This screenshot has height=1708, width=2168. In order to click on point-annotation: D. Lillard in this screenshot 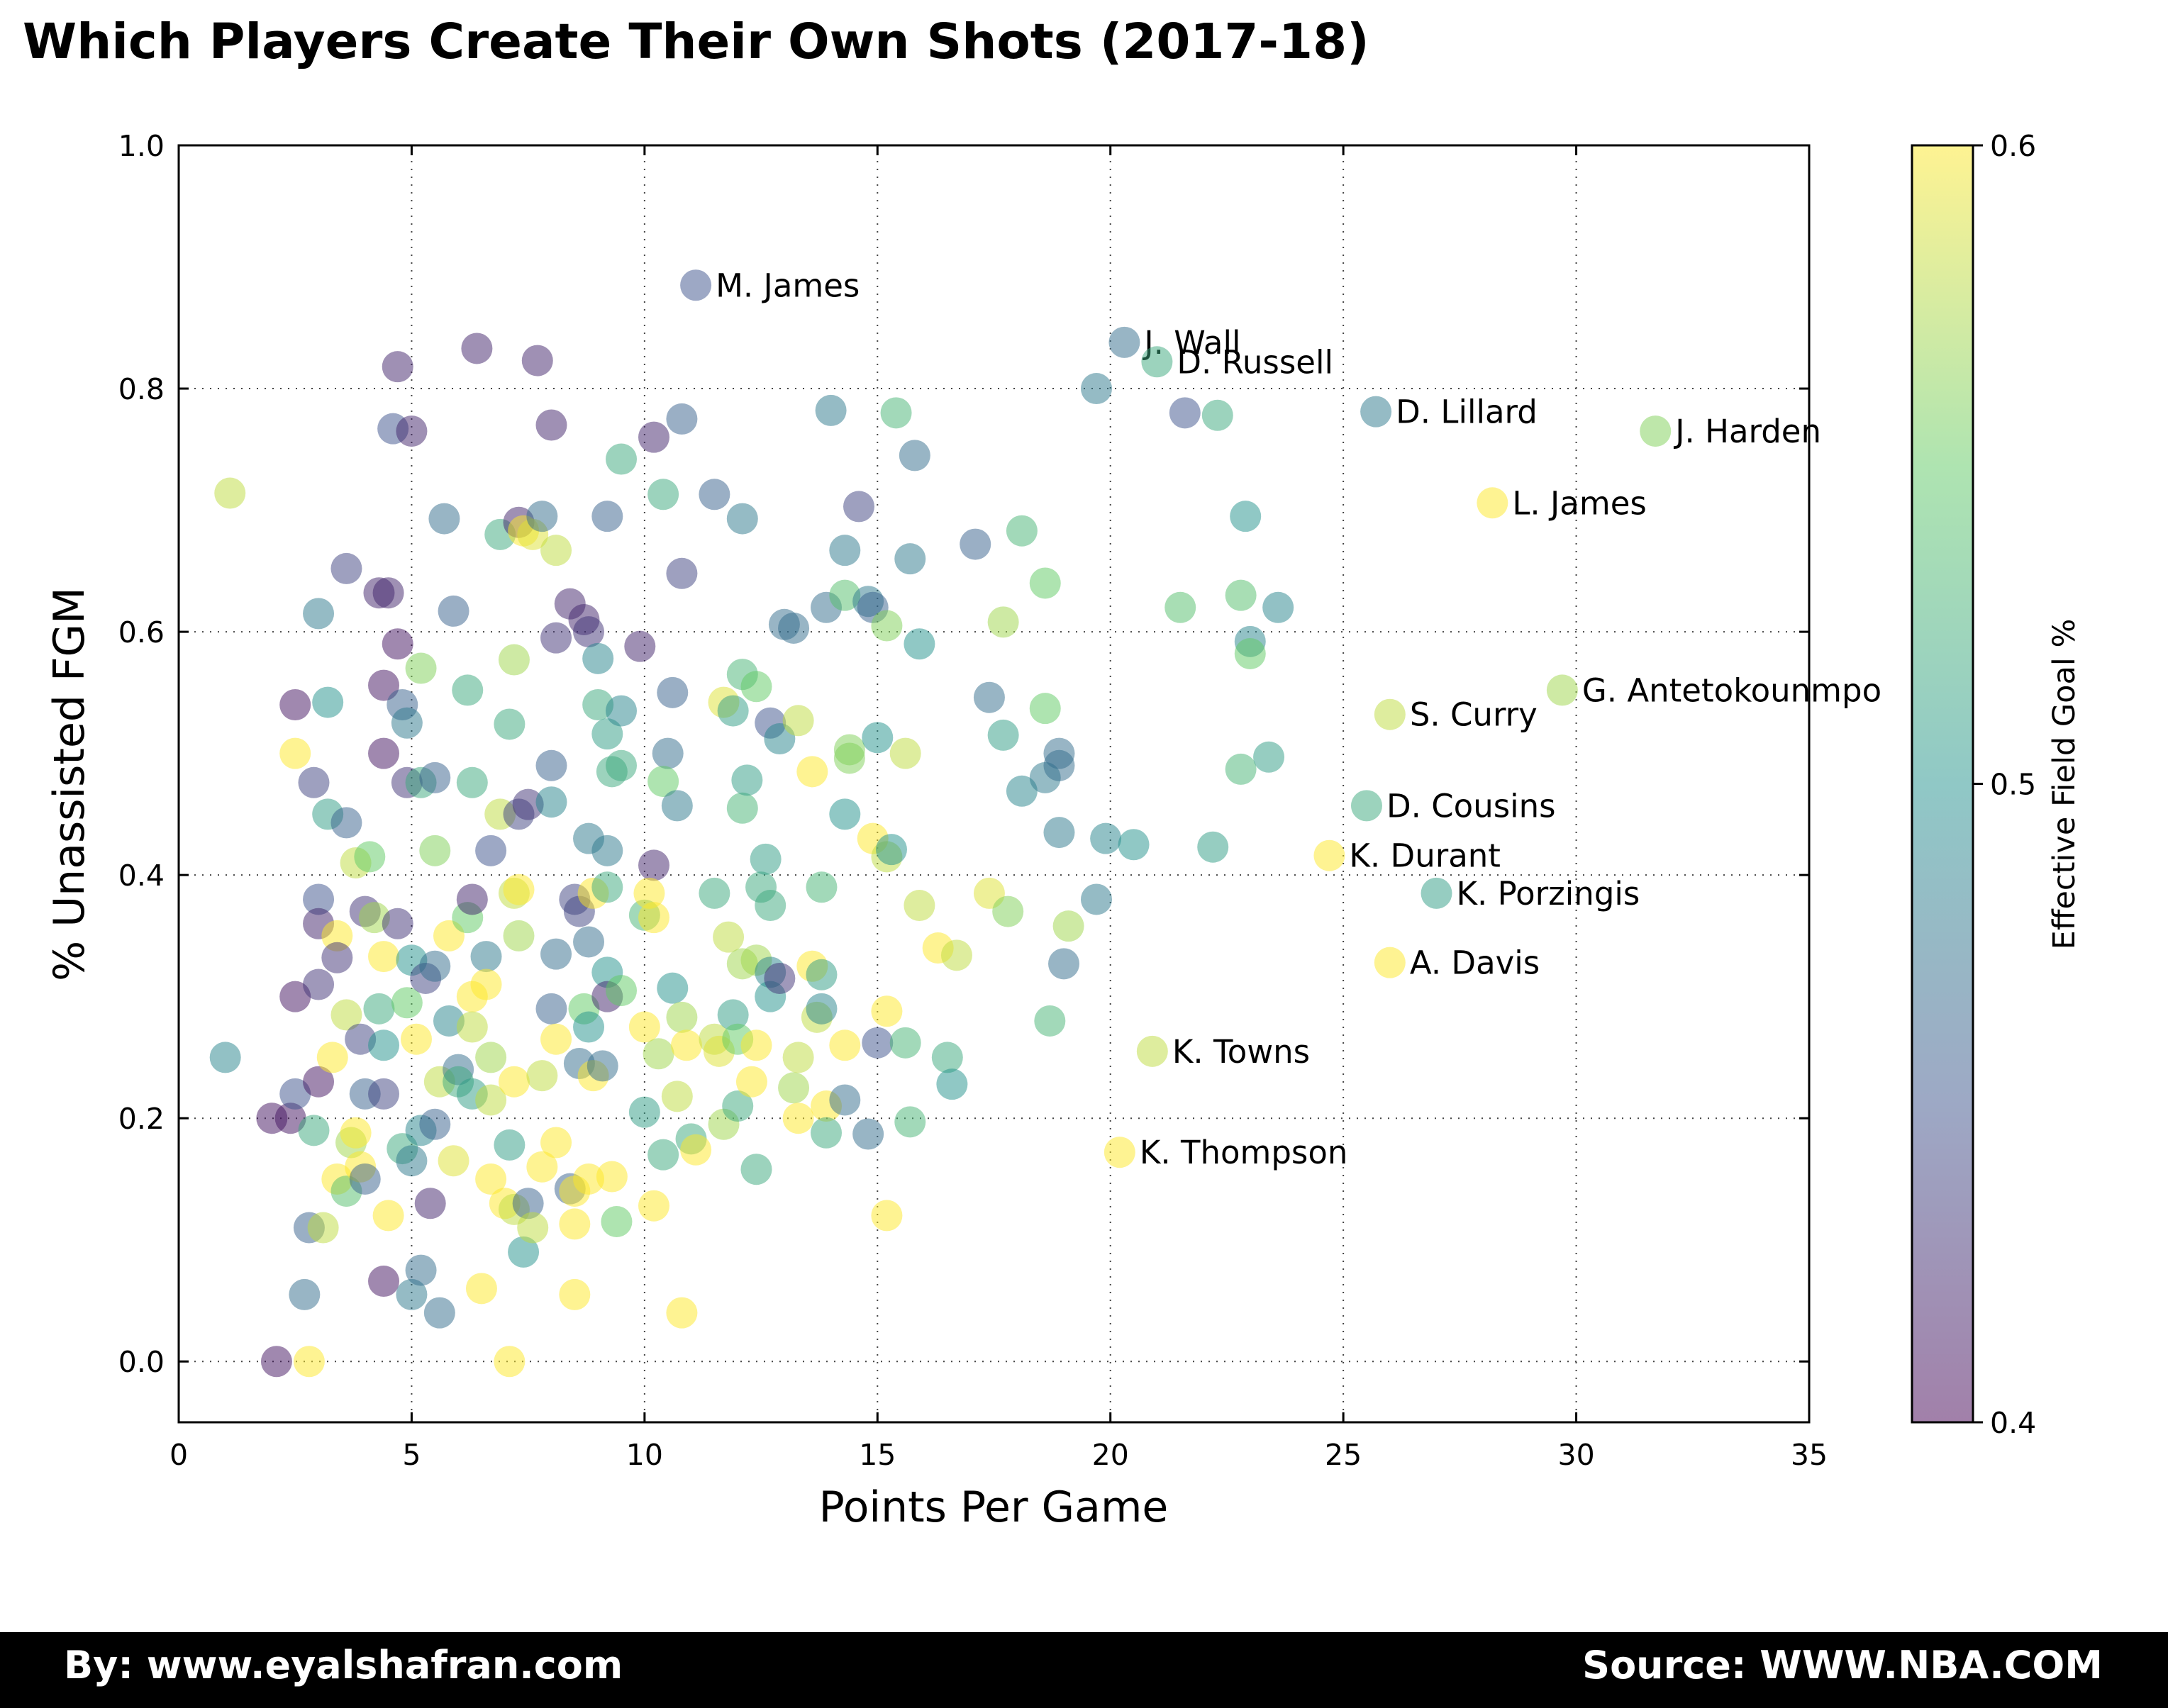, I will do `click(1467, 412)`.